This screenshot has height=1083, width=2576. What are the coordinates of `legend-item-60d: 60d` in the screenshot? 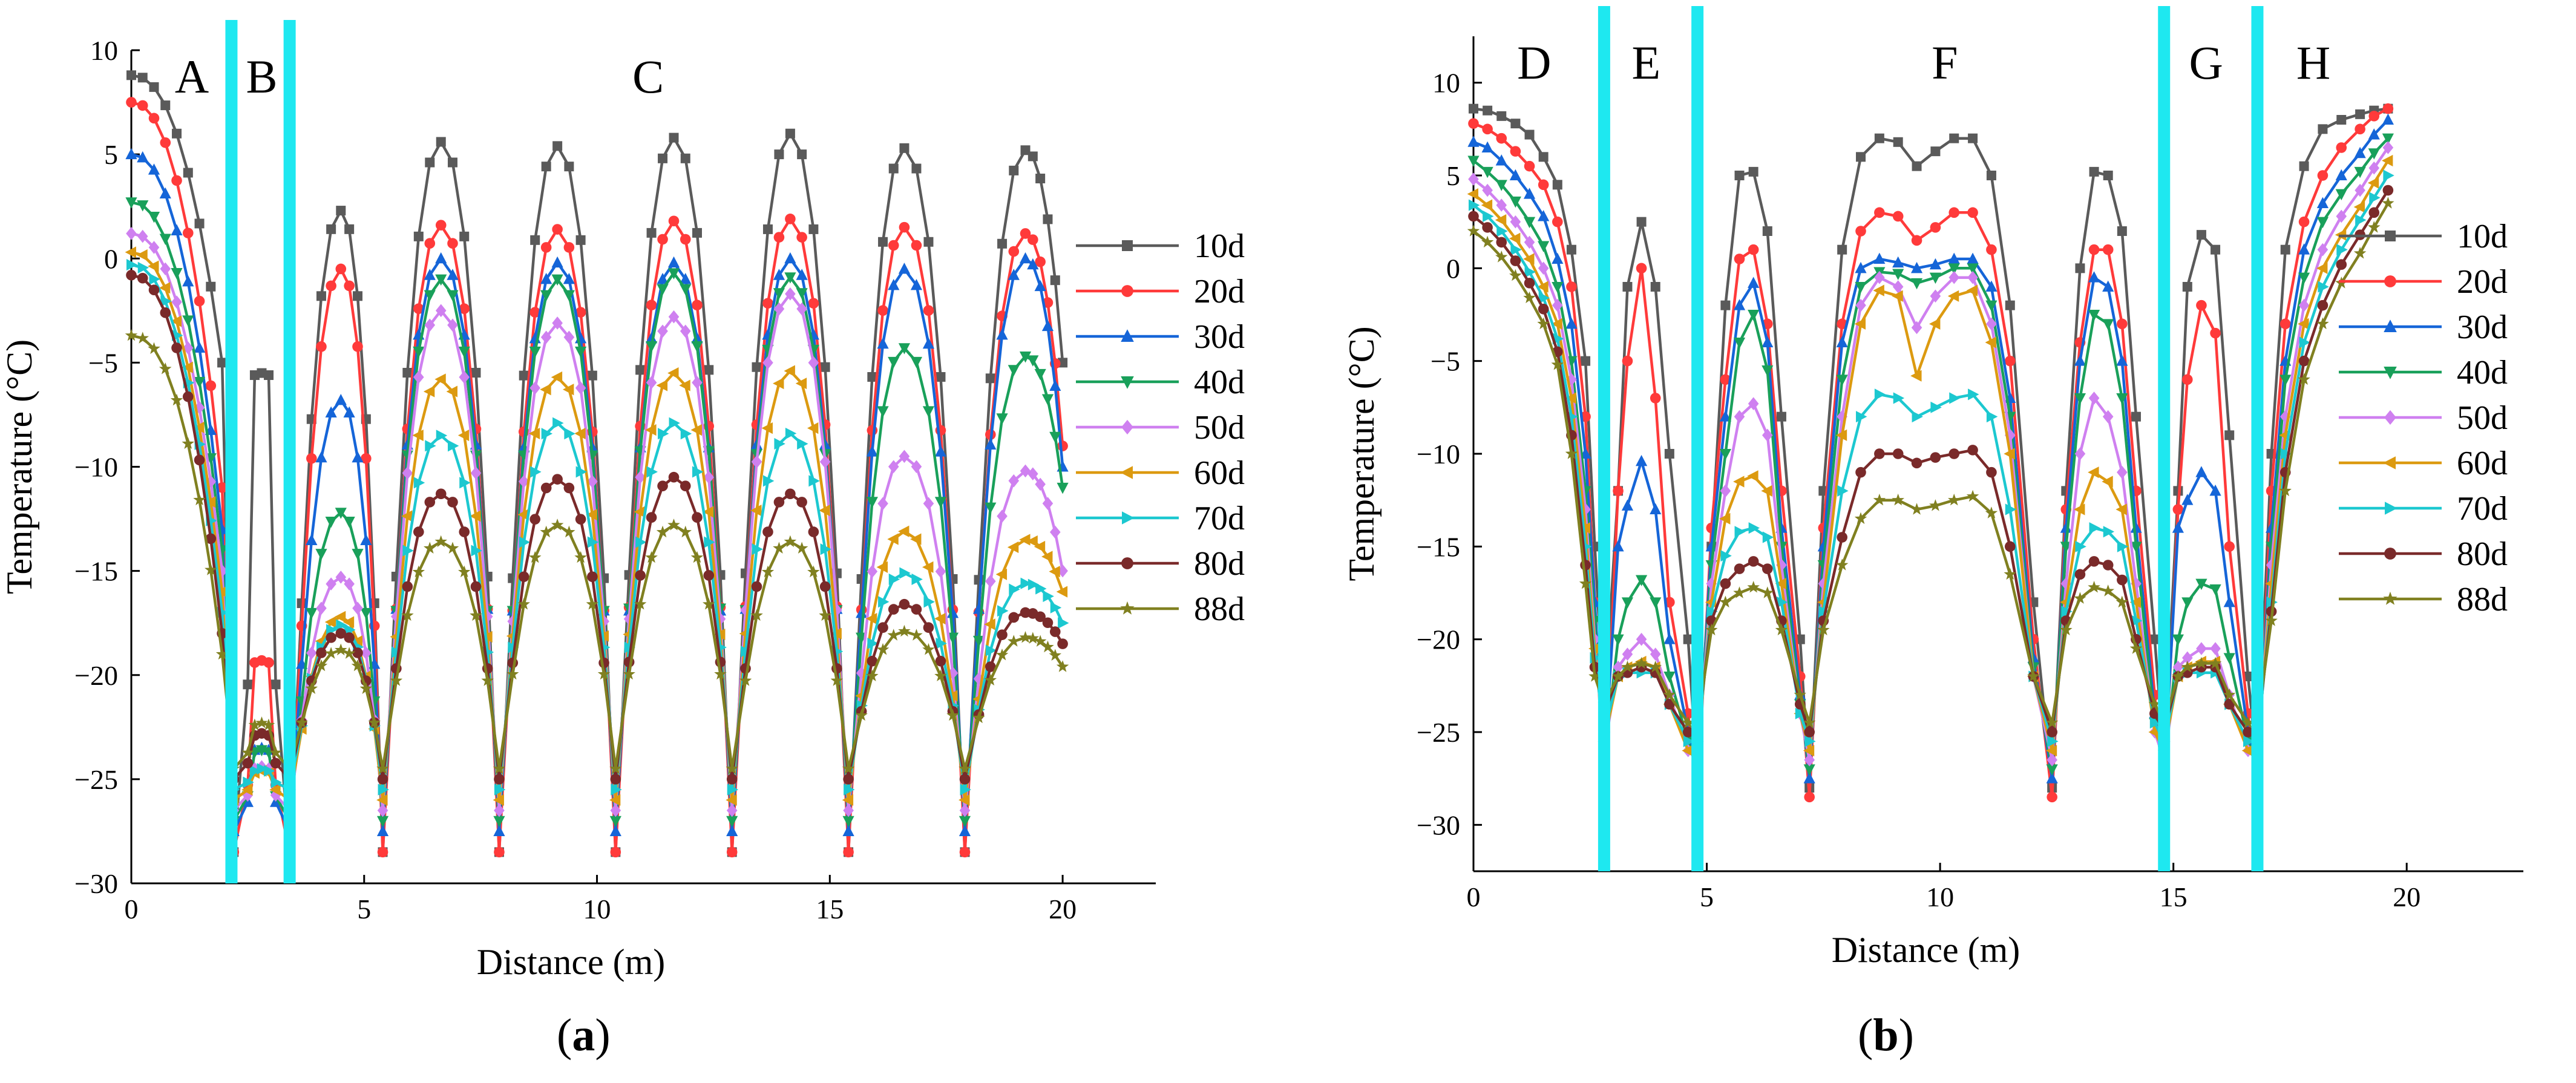 It's located at (2423, 463).